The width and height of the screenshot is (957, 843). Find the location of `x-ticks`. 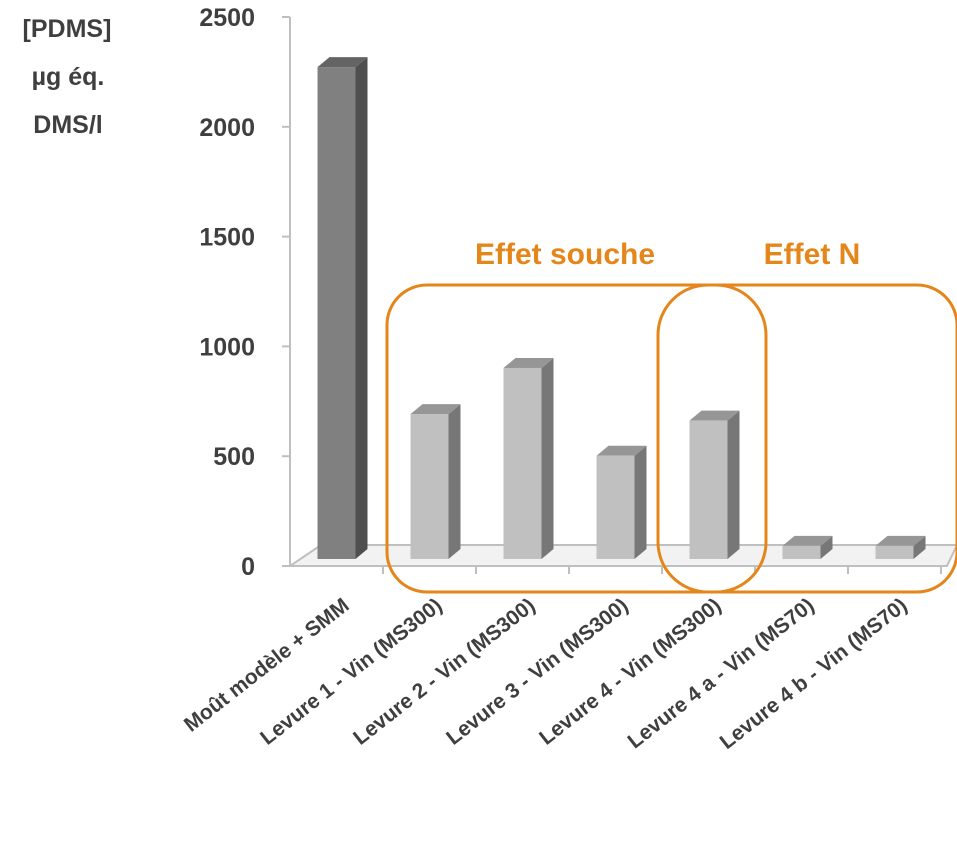

x-ticks is located at coordinates (662, 570).